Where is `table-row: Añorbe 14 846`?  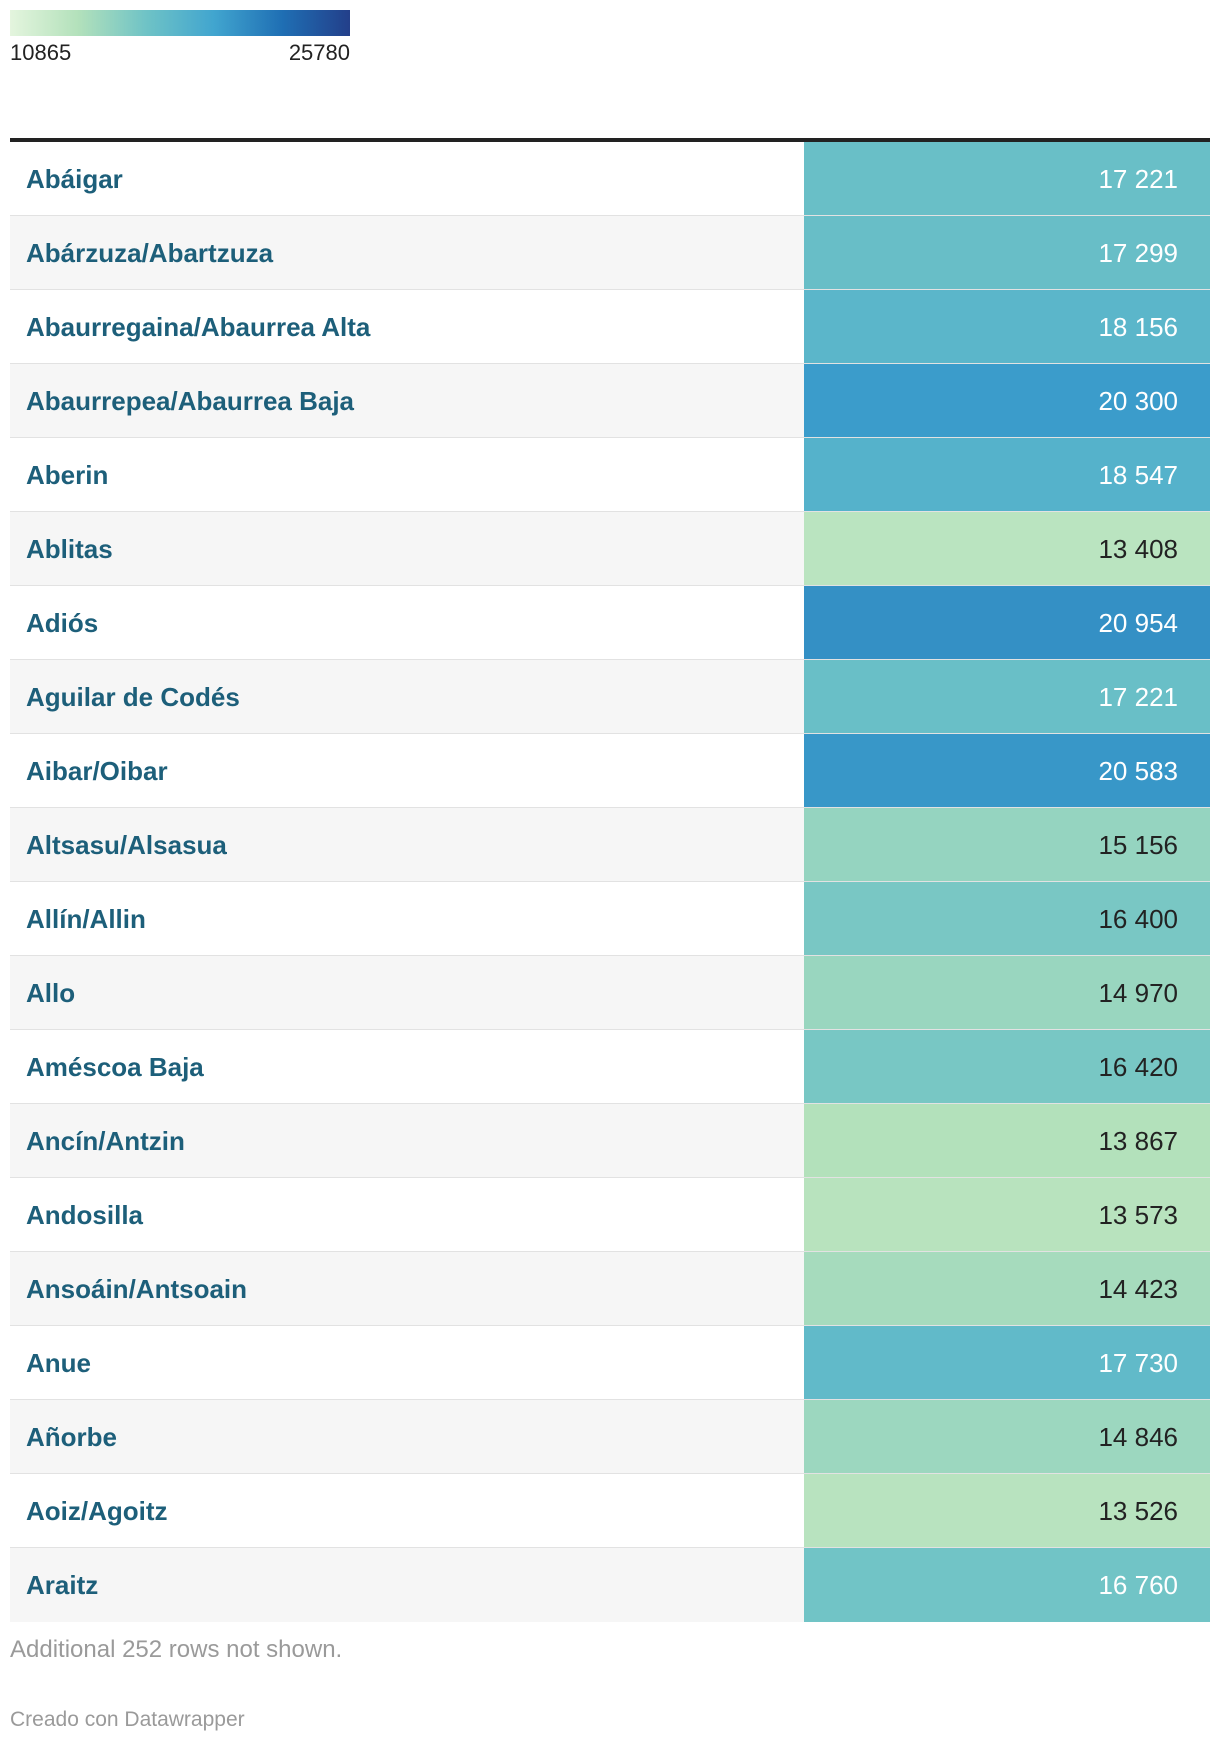
table-row: Añorbe 14 846 is located at coordinates (610, 1437).